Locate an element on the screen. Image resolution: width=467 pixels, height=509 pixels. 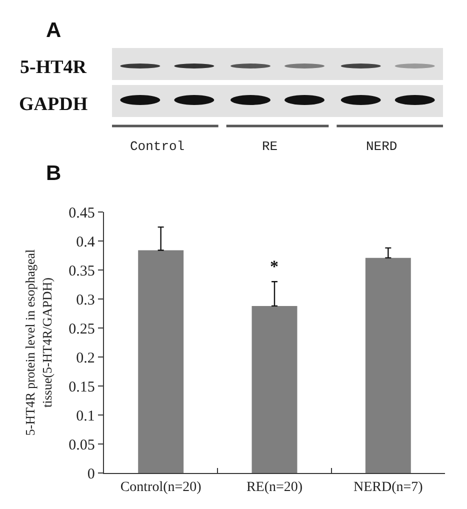
x-tick-label: NERD(n=7) is located at coordinates (389, 487).